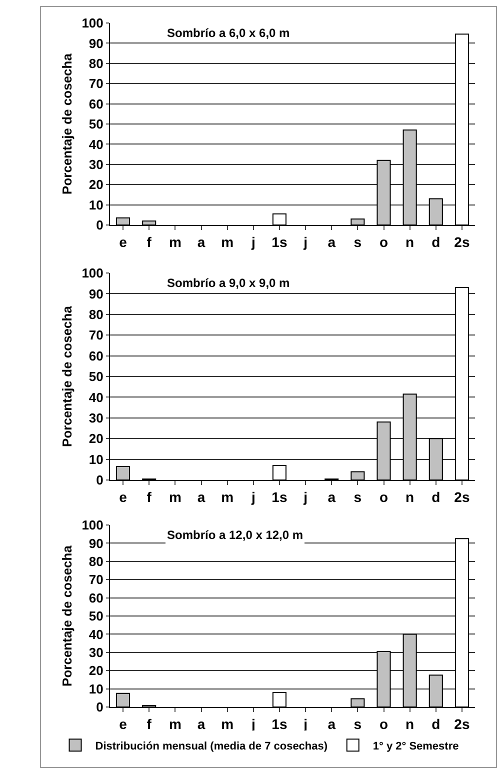  What do you see at coordinates (235, 535) in the screenshot?
I see `chart-title: Sombrío a 12,0 x 12,0 m` at bounding box center [235, 535].